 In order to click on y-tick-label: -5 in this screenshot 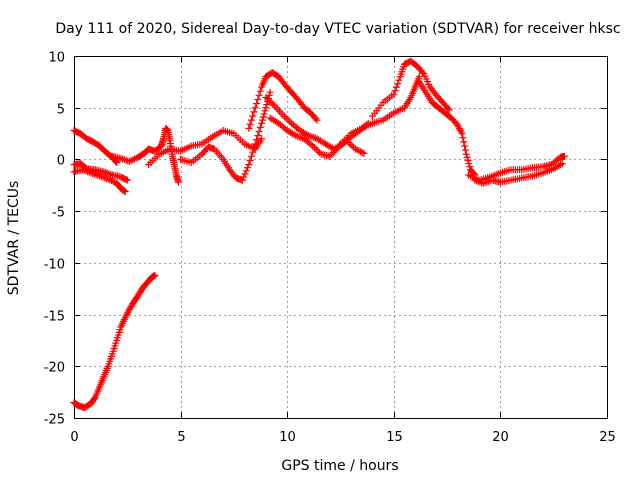, I will do `click(58, 213)`.